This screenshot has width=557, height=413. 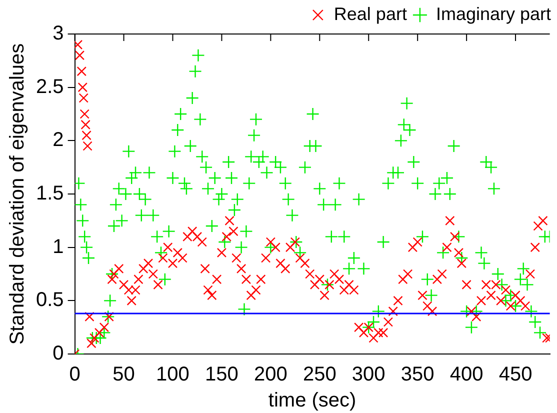 I want to click on x-tick-label: 350, so click(x=417, y=375).